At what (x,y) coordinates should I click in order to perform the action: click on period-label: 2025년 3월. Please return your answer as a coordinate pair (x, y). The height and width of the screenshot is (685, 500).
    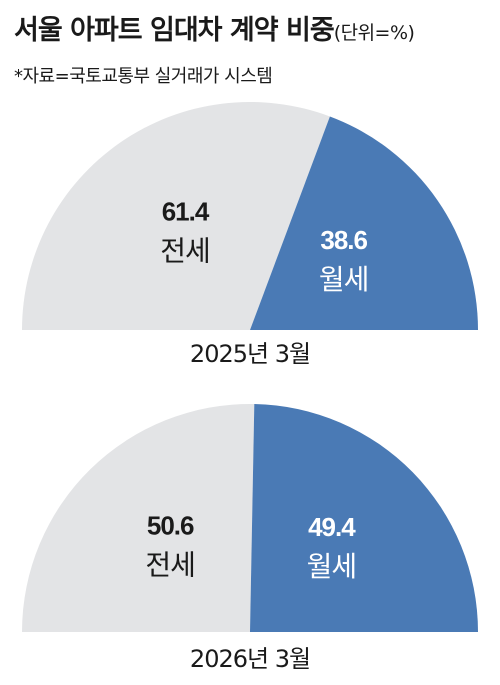
    Looking at the image, I should click on (250, 354).